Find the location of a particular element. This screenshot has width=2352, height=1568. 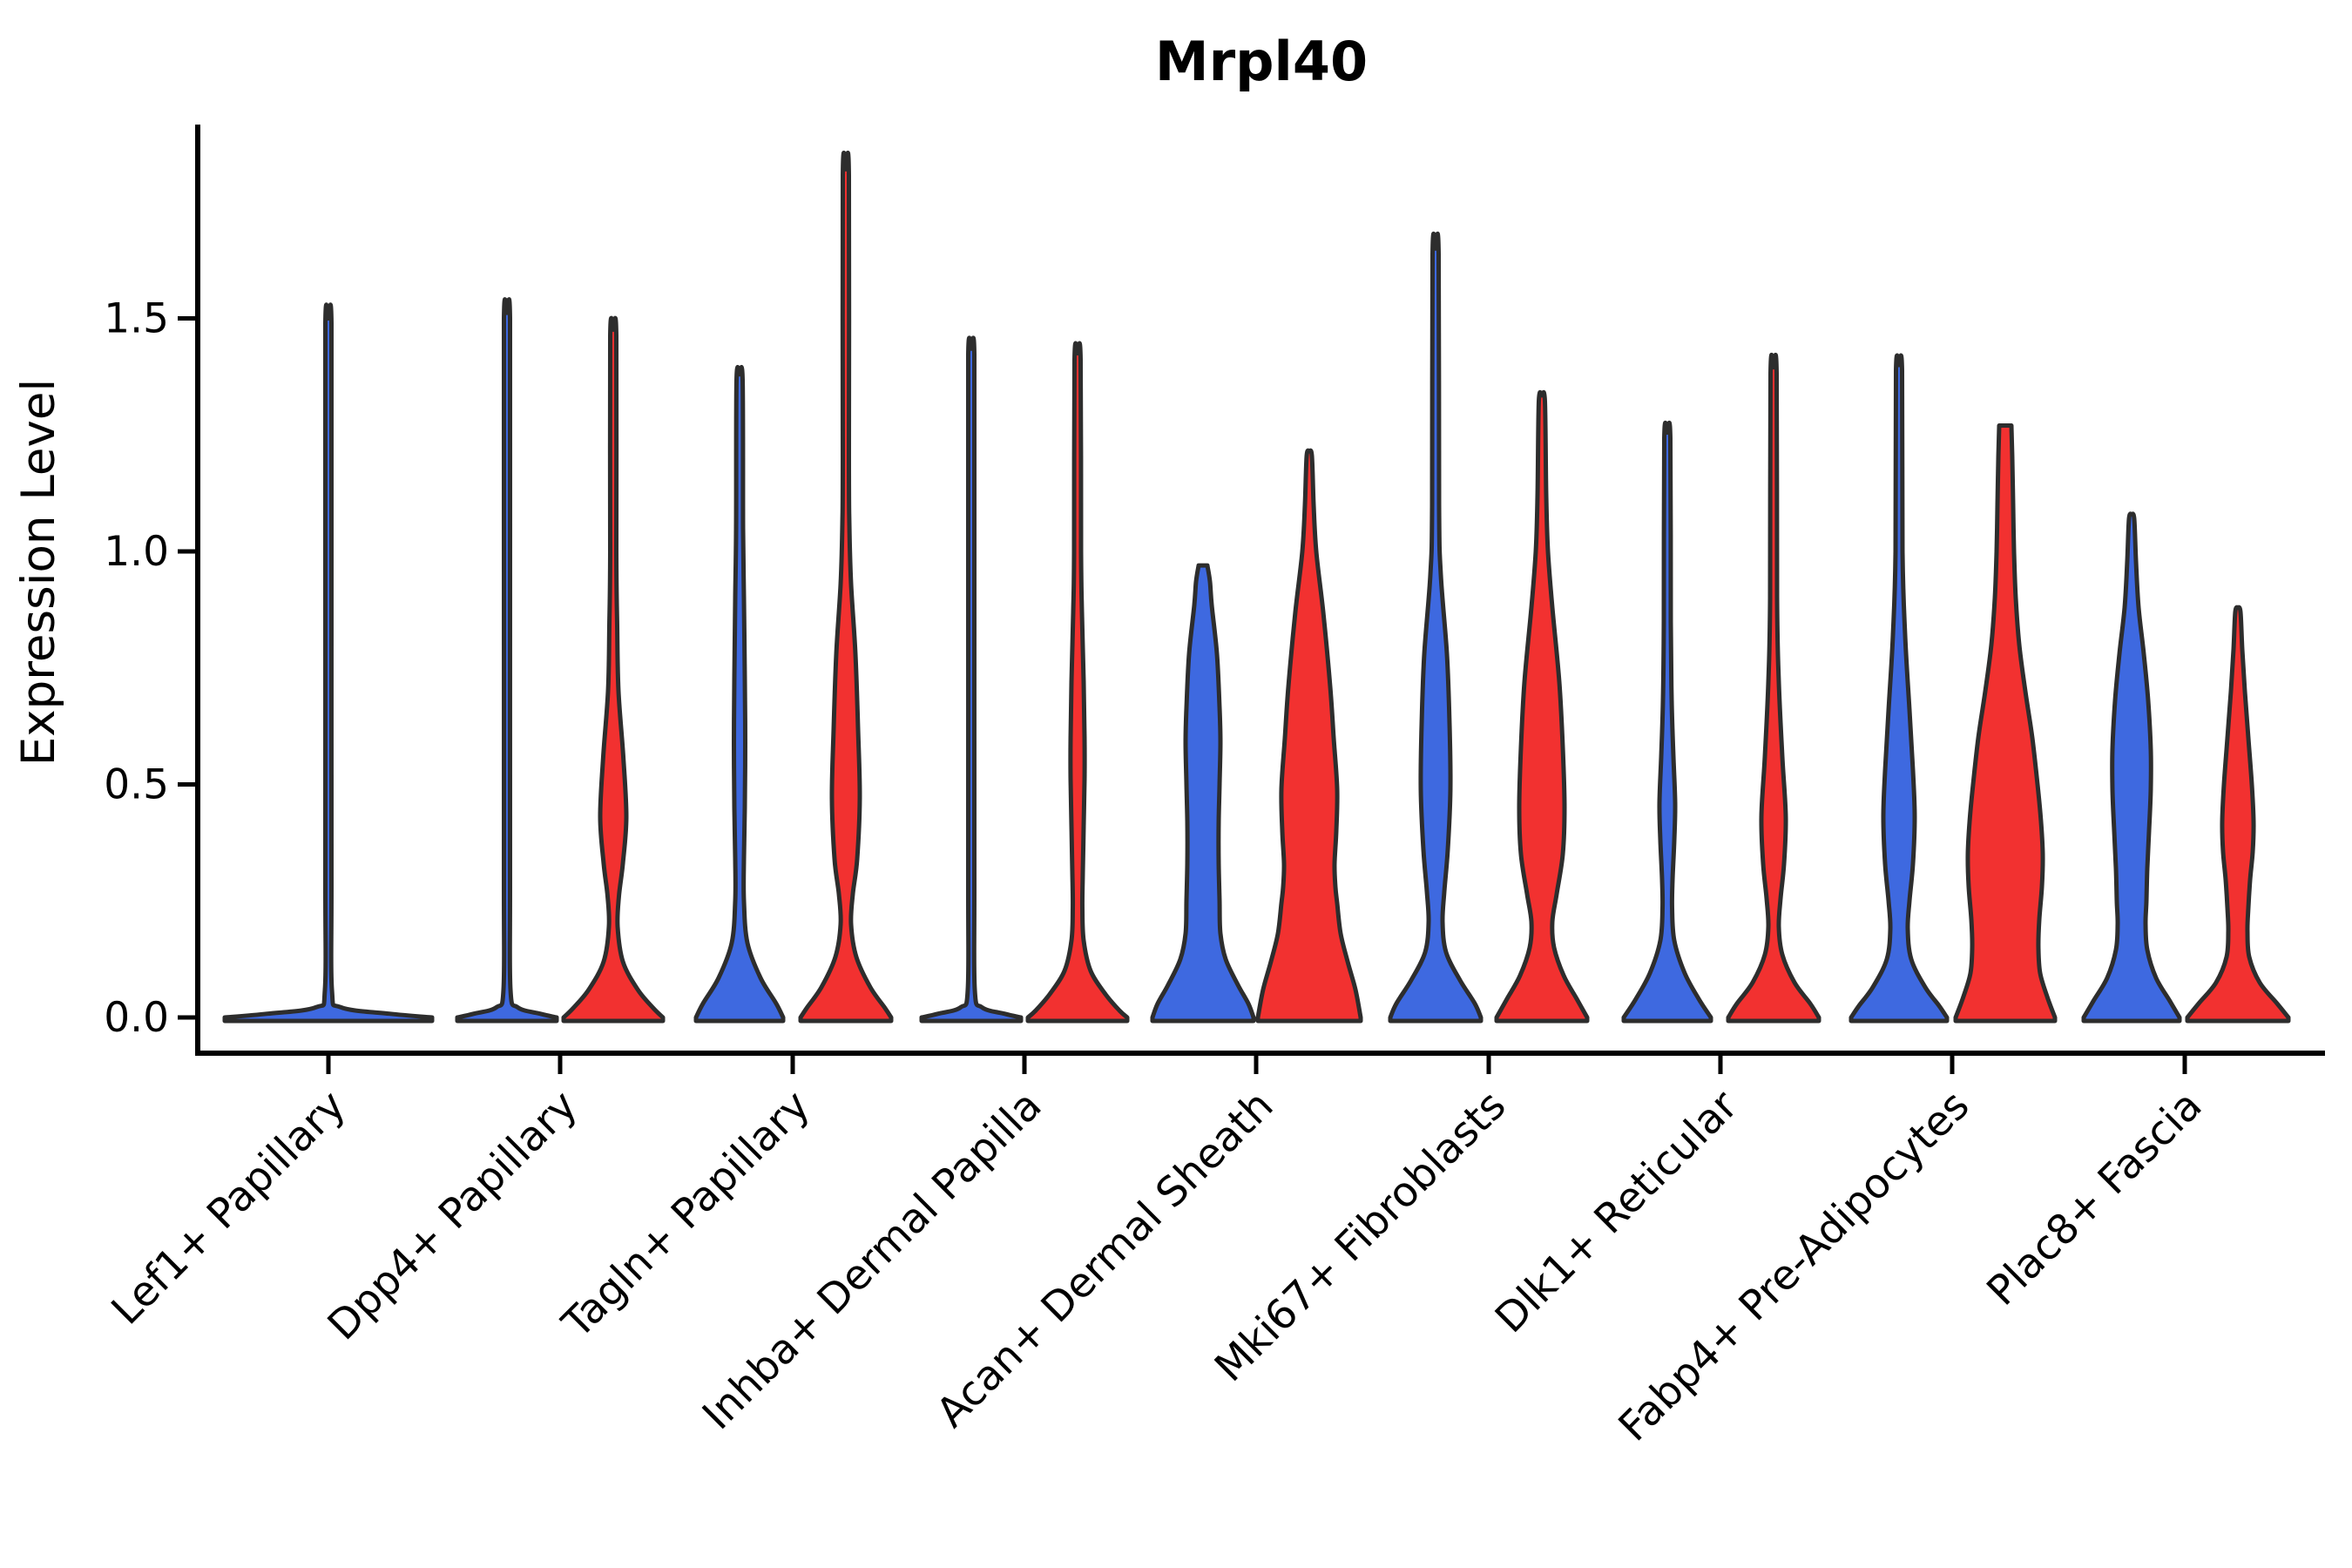

violin-tagln-papillary-blue is located at coordinates (739, 694).